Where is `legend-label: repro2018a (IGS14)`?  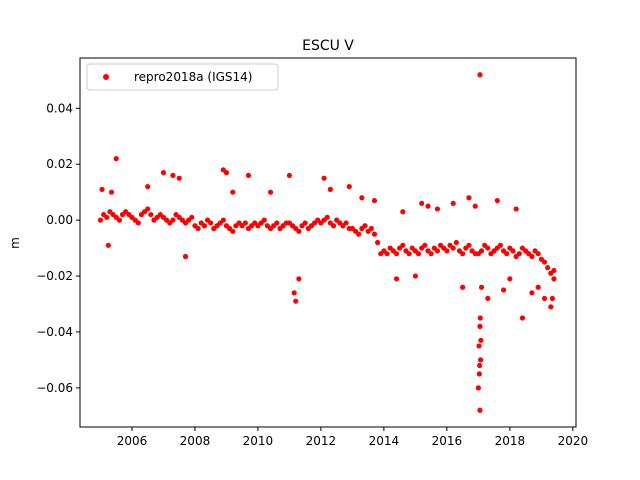
legend-label: repro2018a (IGS14) is located at coordinates (193, 77).